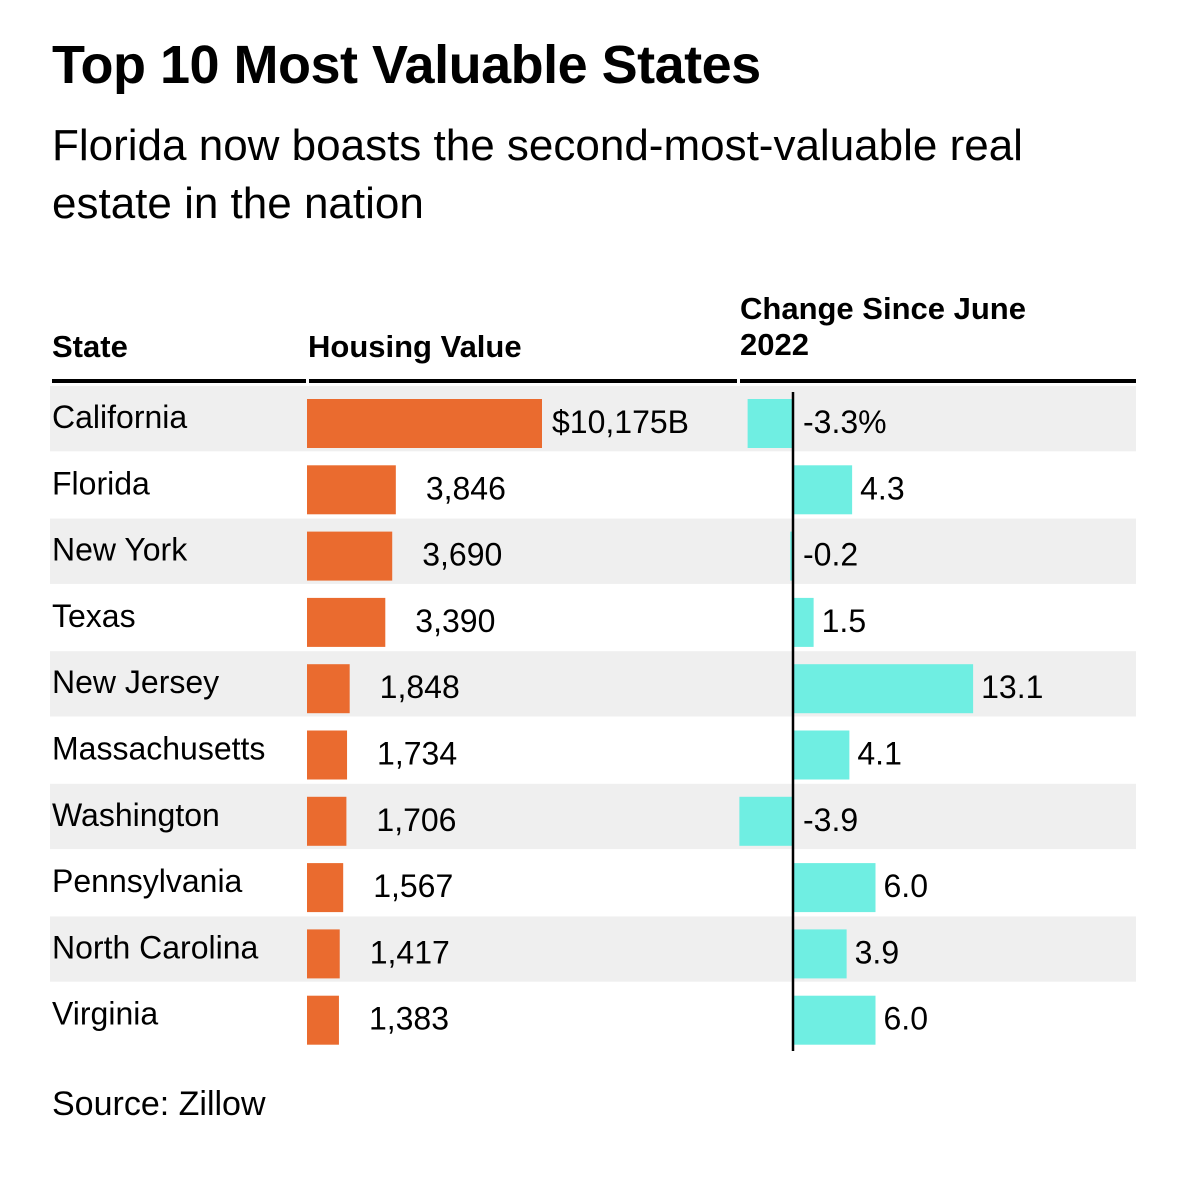 This screenshot has height=1177, width=1200. What do you see at coordinates (155, 947) in the screenshot?
I see `state-label: North Carolina` at bounding box center [155, 947].